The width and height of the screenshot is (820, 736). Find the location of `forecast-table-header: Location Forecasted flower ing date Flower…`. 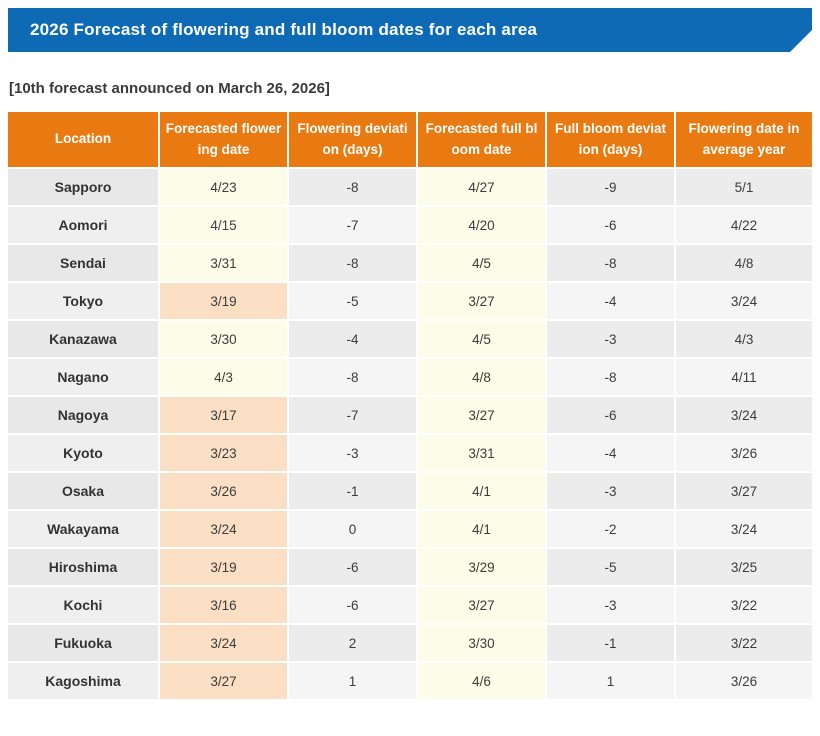

forecast-table-header: Location Forecasted flower ing date Flower… is located at coordinates (410, 139).